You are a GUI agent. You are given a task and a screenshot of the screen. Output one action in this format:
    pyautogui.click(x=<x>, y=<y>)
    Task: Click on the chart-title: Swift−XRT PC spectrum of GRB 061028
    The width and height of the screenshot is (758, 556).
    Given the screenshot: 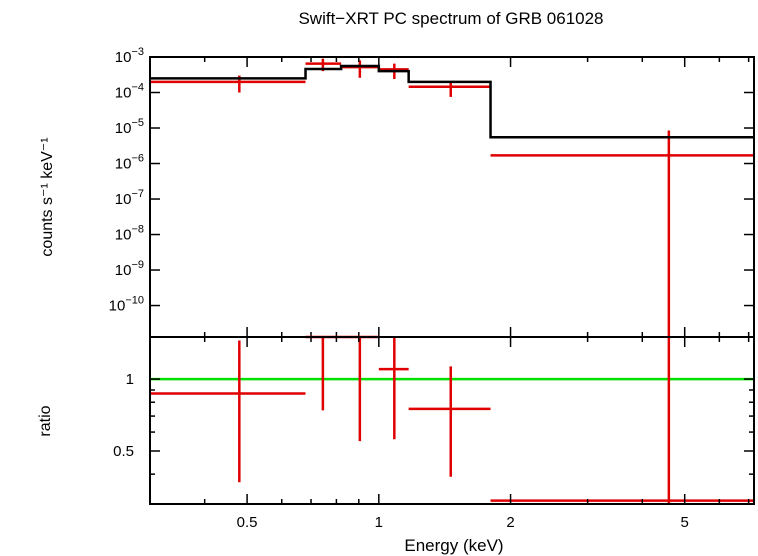 What is the action you would take?
    pyautogui.click(x=450, y=18)
    